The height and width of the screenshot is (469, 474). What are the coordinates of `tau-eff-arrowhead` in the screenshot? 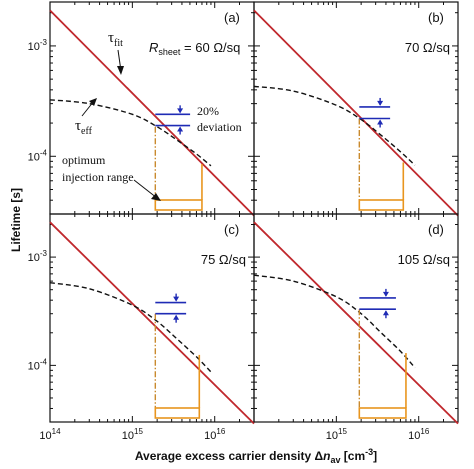 It's located at (93, 102).